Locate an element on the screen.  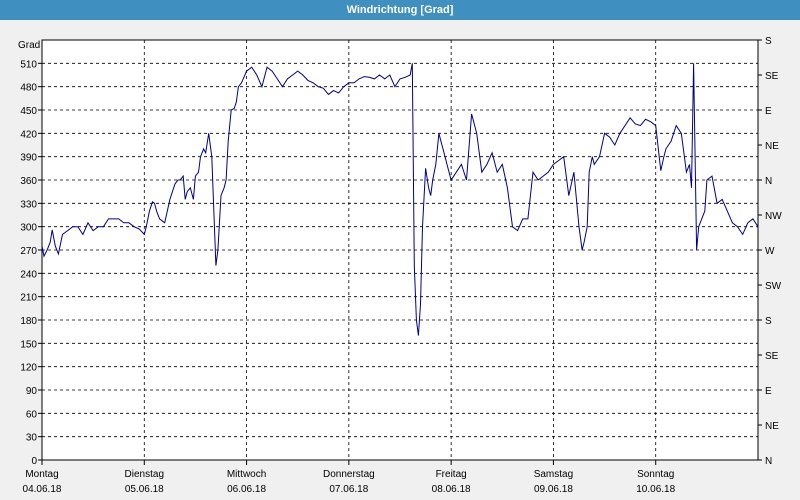
y-tick-label: 480 is located at coordinates (28, 88).